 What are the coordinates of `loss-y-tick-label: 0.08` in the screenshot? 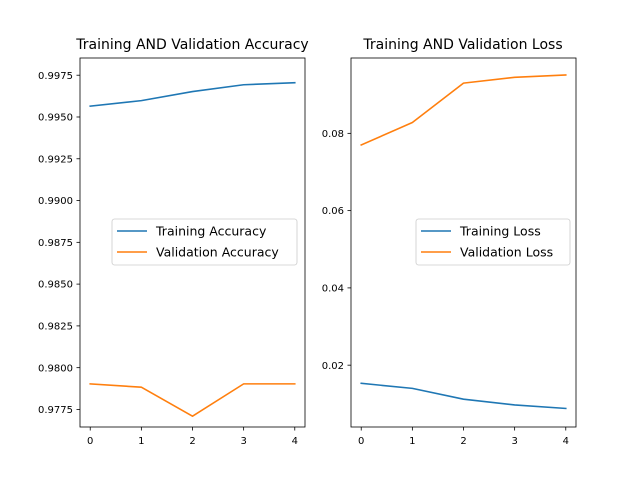 It's located at (333, 134).